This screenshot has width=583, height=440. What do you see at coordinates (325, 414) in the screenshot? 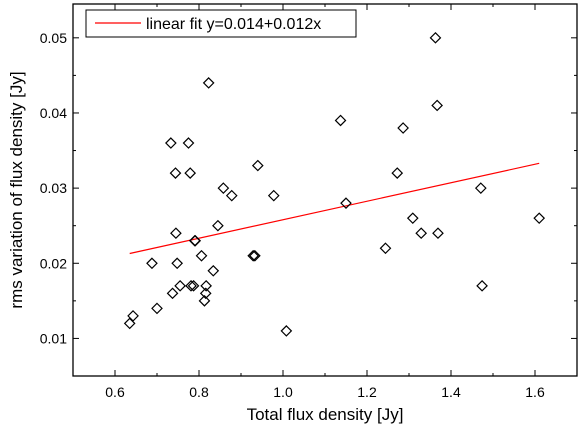
I see `x-axis-label: Total flux density [Jy]` at bounding box center [325, 414].